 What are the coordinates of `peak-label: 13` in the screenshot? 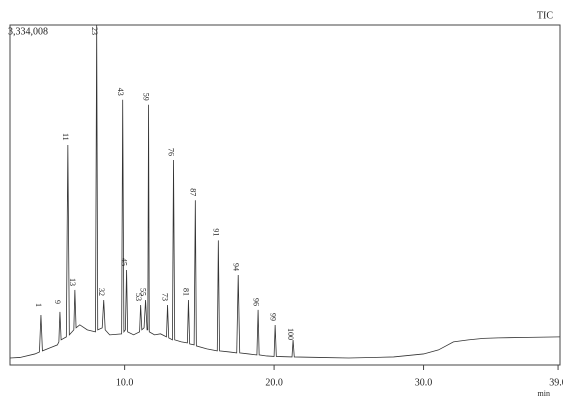 It's located at (72, 282).